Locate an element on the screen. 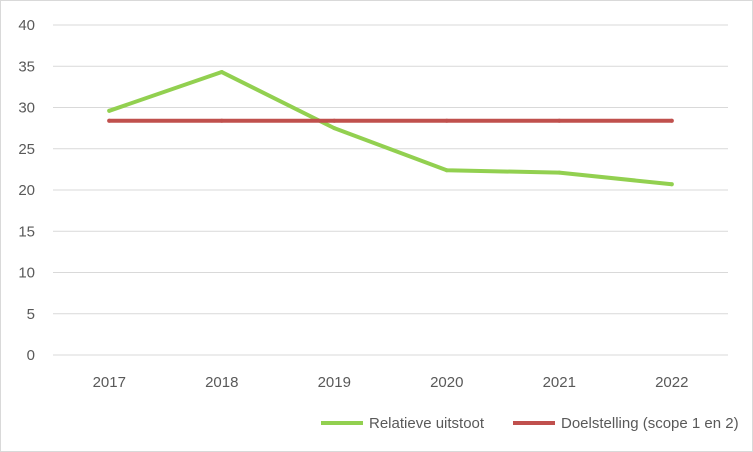  y-tick-label: 30 is located at coordinates (26, 108).